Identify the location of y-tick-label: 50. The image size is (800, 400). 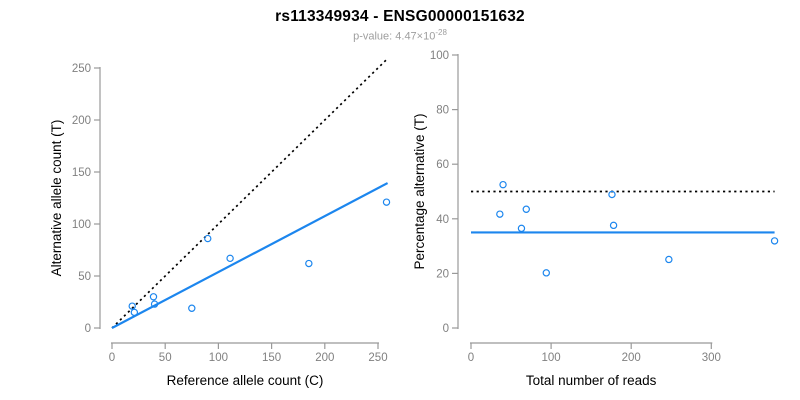
(84, 277).